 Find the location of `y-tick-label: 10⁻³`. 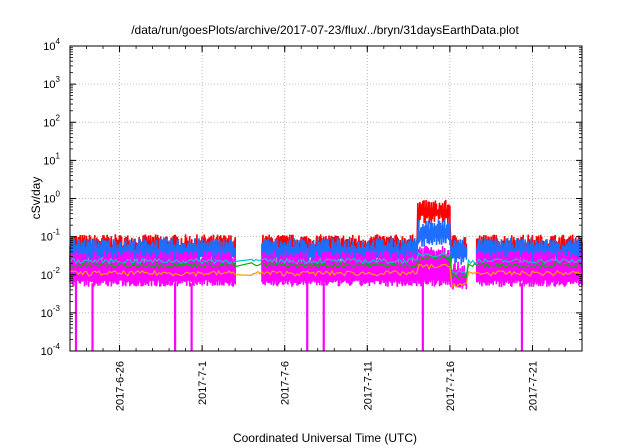

y-tick-label: 10⁻³ is located at coordinates (51, 312).